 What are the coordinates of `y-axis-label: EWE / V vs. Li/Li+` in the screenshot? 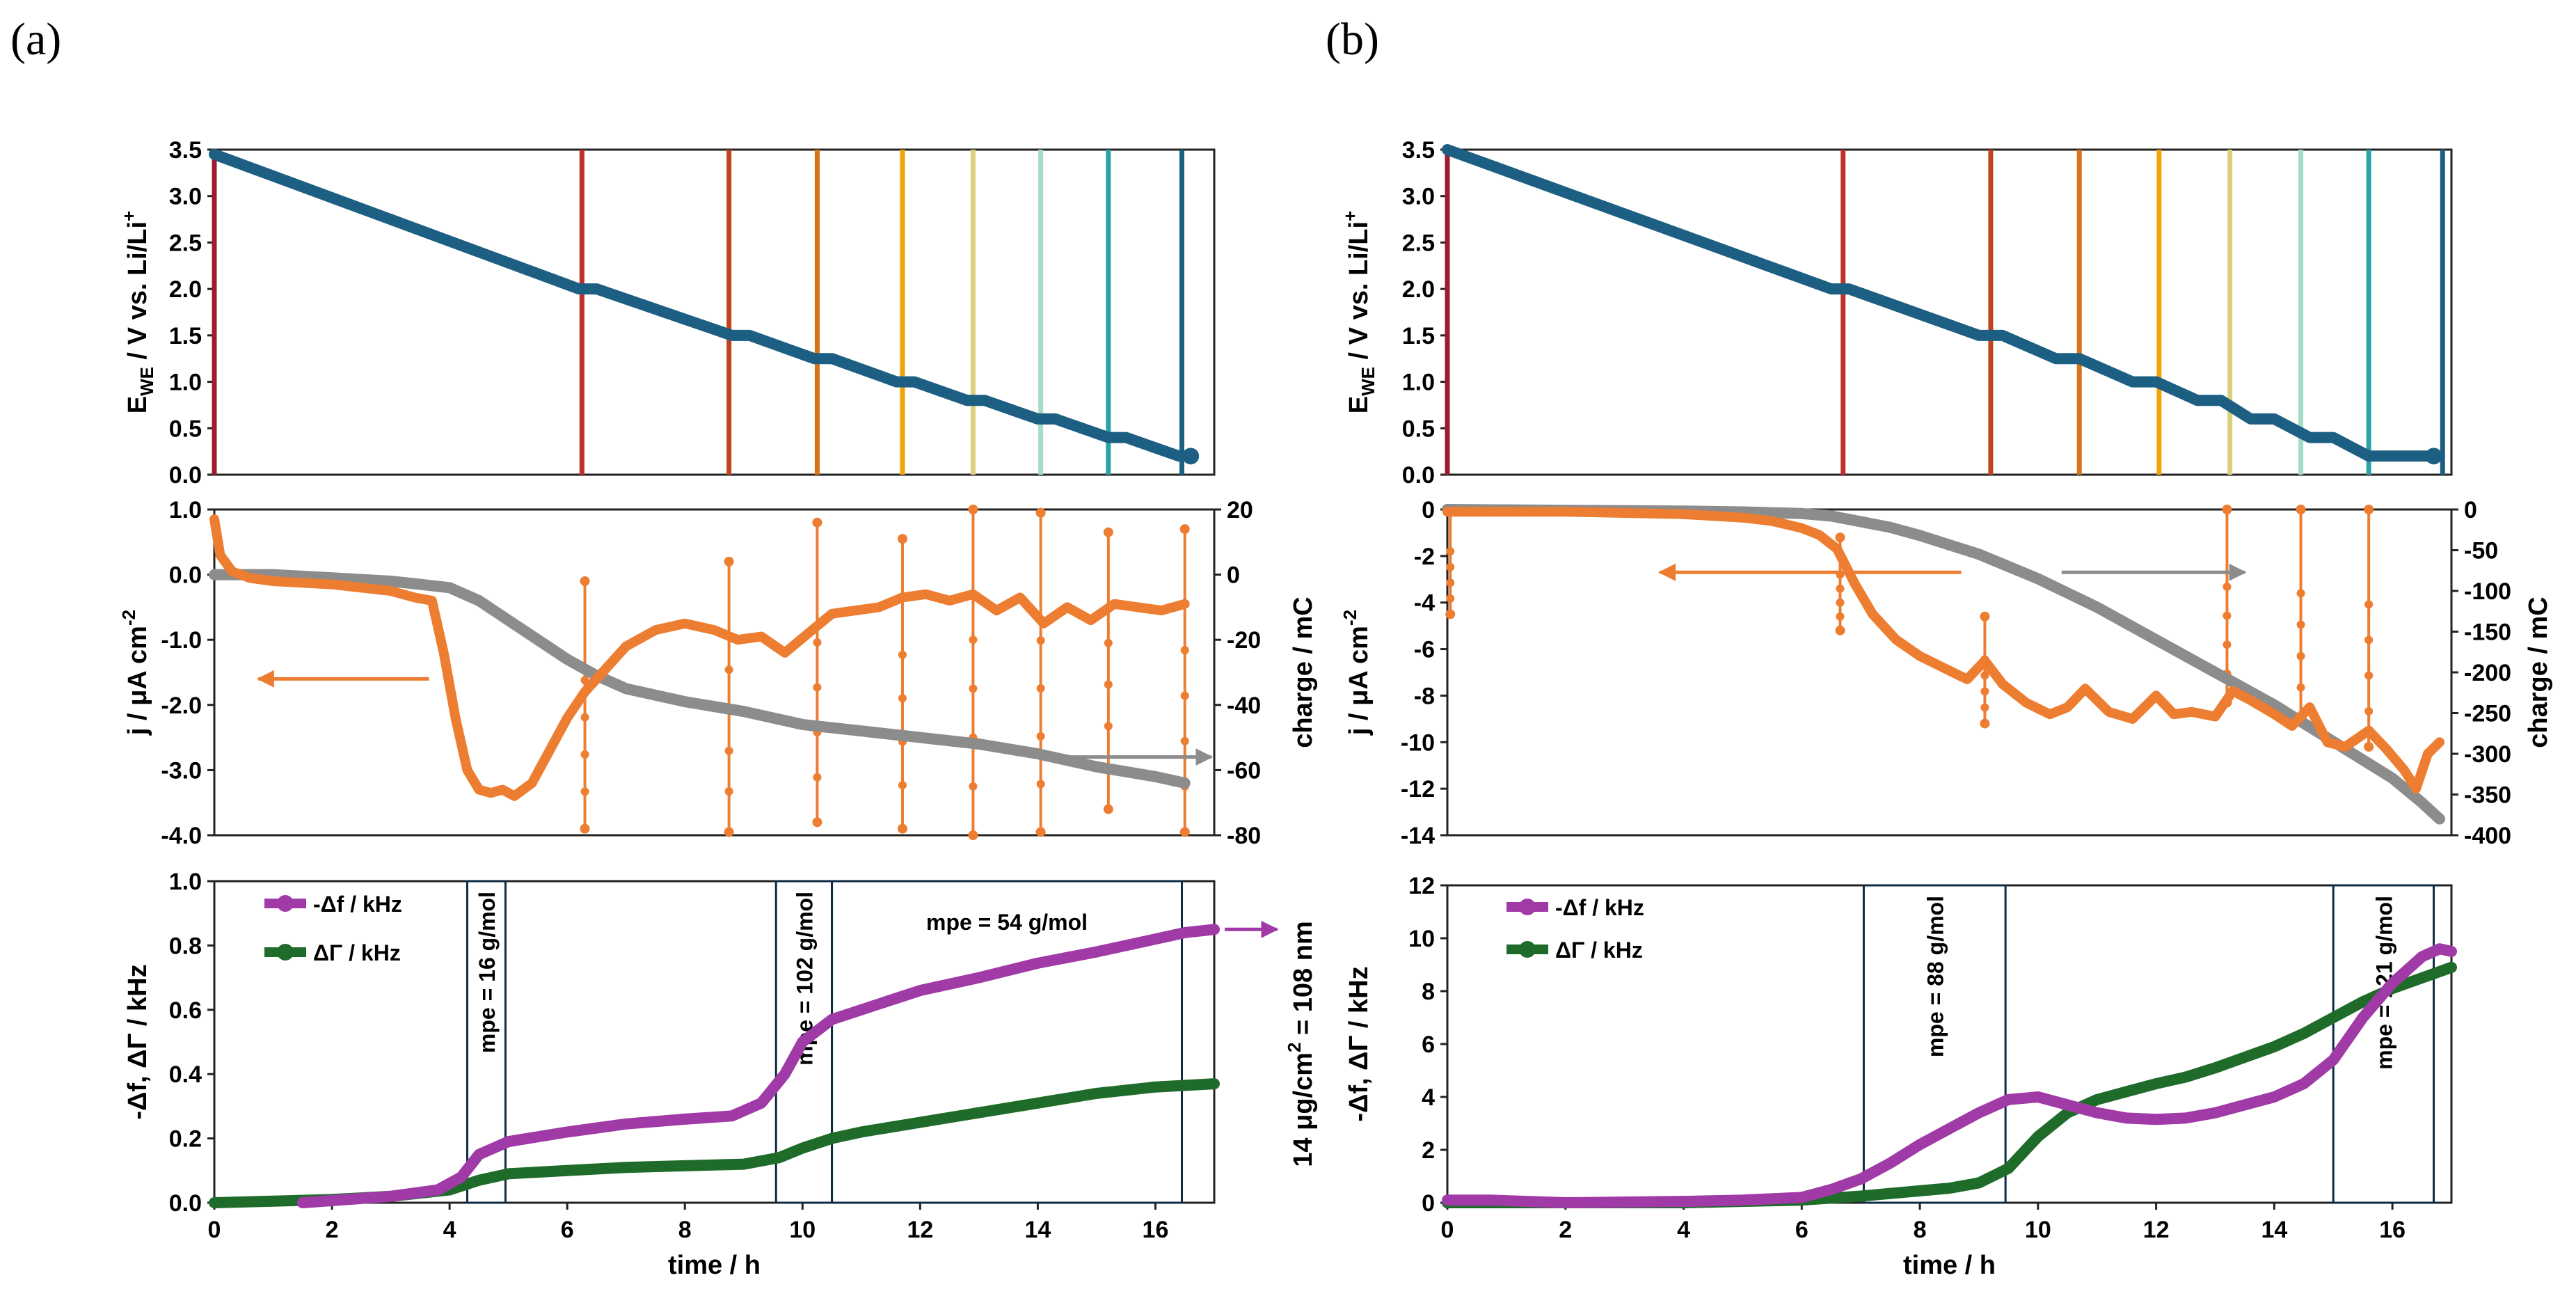 It's located at (1358, 312).